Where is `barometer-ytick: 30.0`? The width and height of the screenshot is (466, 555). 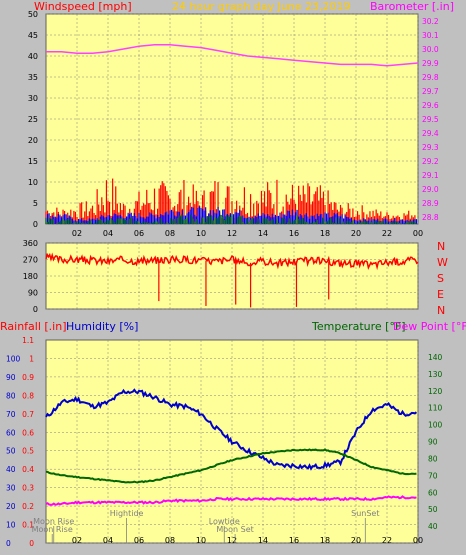 barometer-ytick: 30.0 is located at coordinates (430, 49).